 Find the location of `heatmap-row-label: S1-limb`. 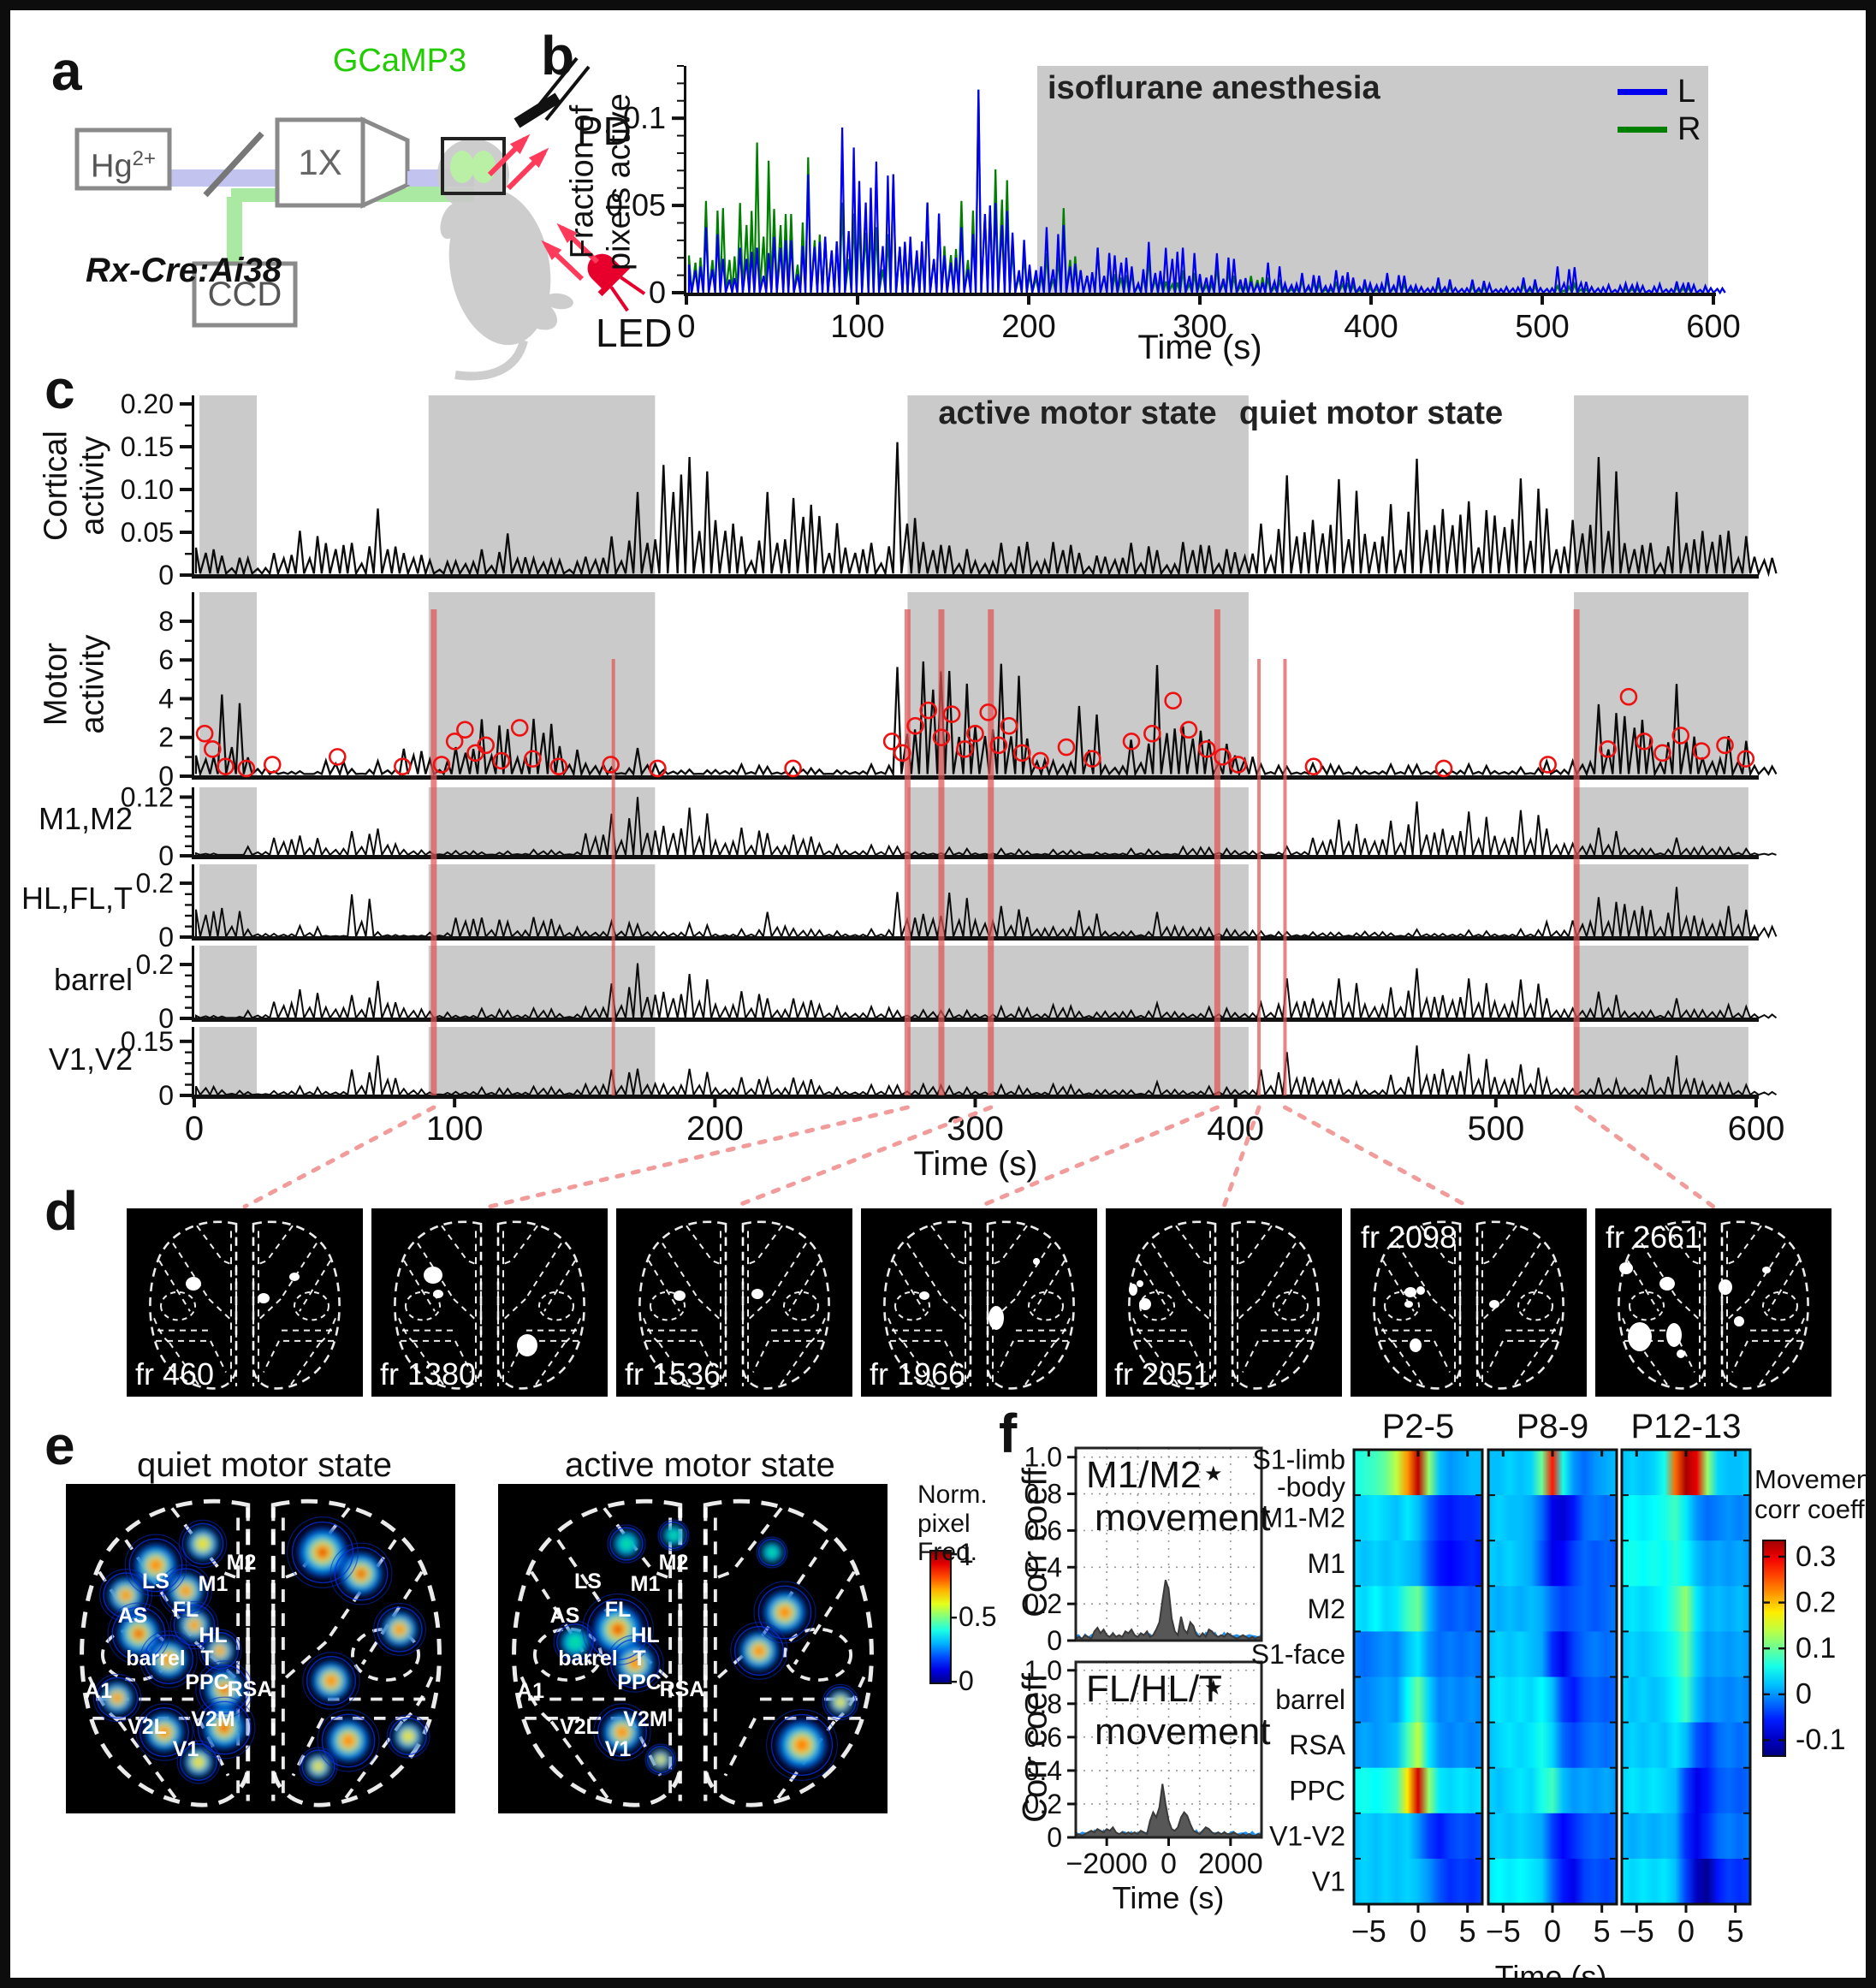

heatmap-row-label: S1-limb is located at coordinates (1299, 1460).